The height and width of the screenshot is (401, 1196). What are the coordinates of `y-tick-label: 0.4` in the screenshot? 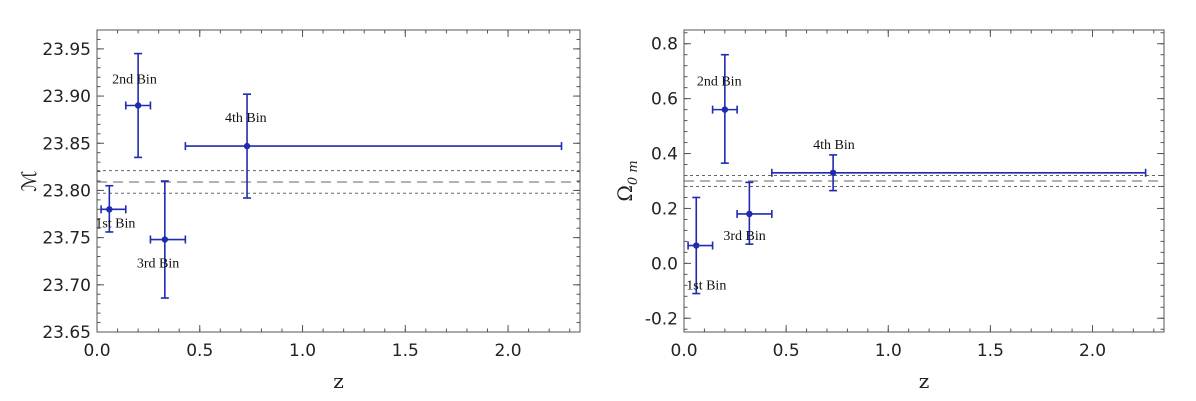 It's located at (664, 155).